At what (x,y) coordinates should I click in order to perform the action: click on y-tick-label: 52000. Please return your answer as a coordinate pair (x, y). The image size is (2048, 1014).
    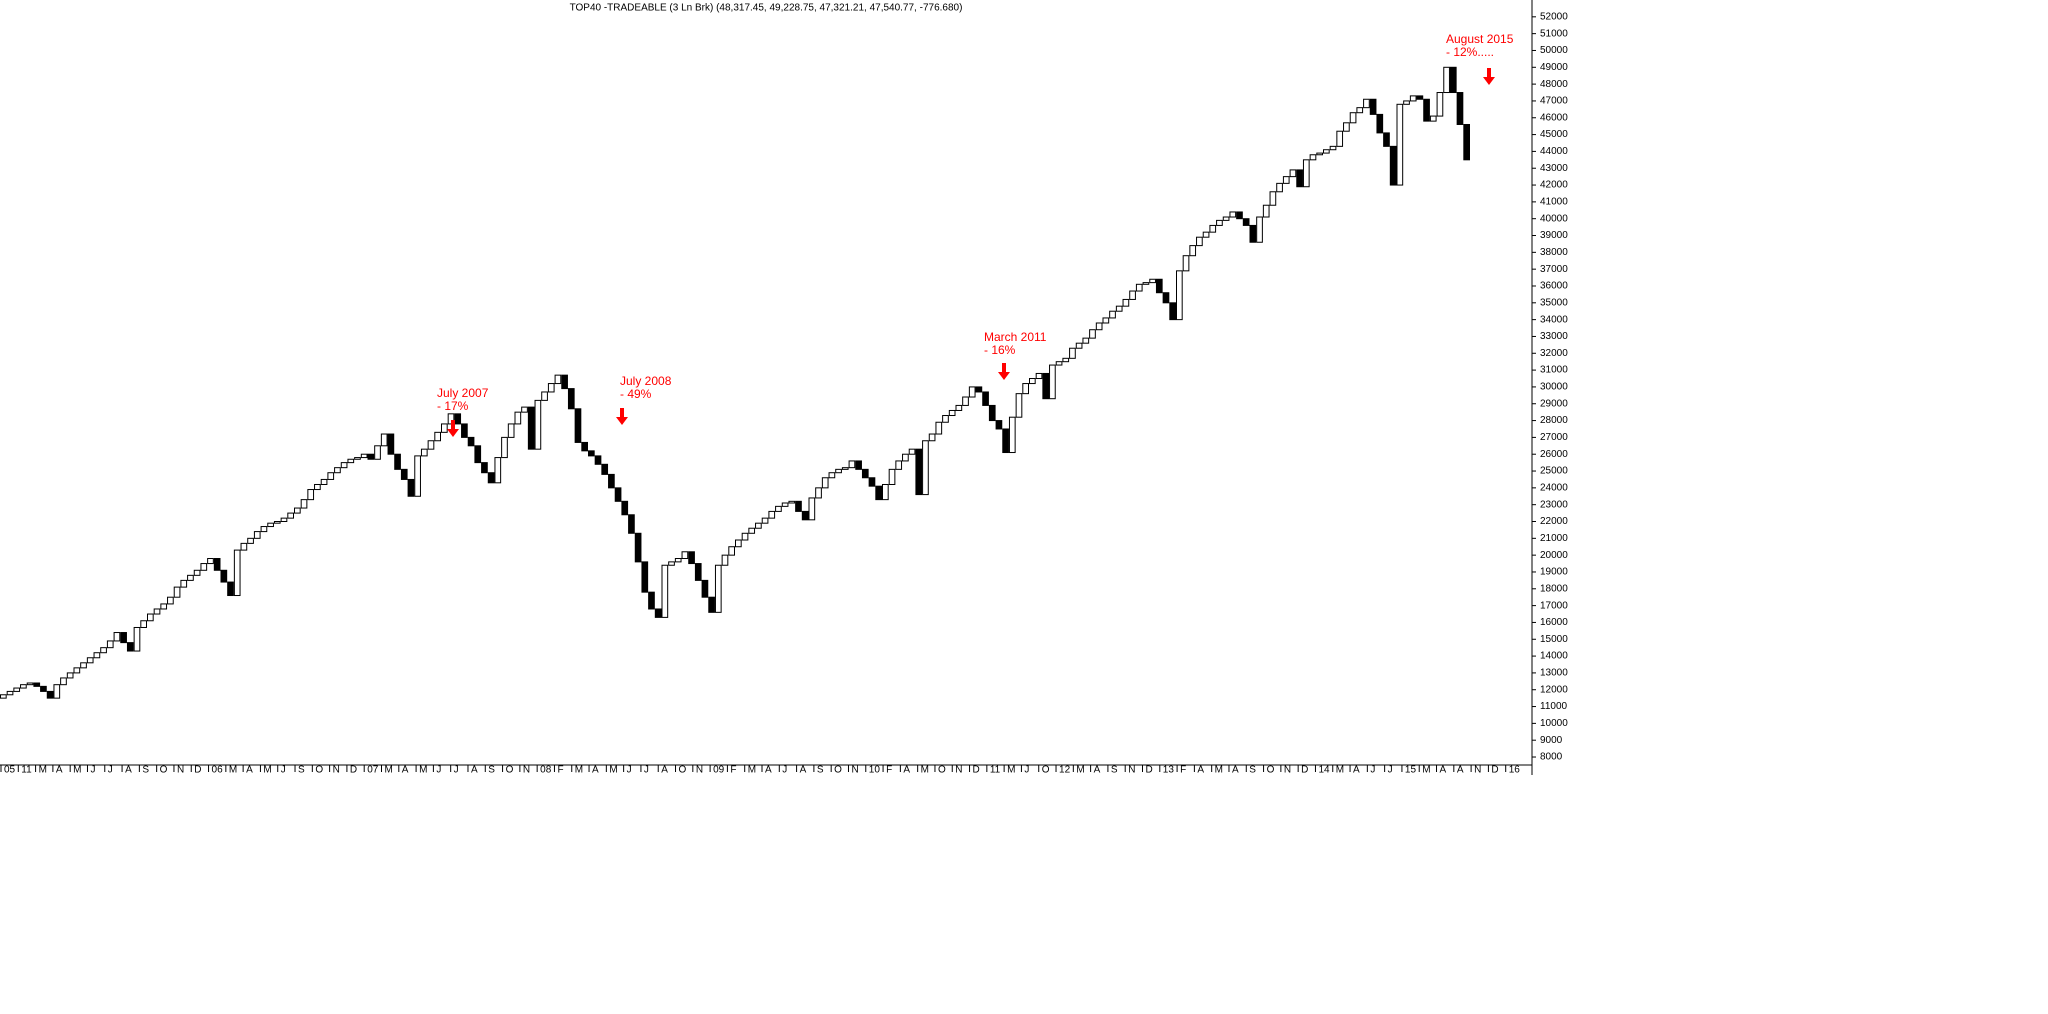
    Looking at the image, I should click on (1554, 16).